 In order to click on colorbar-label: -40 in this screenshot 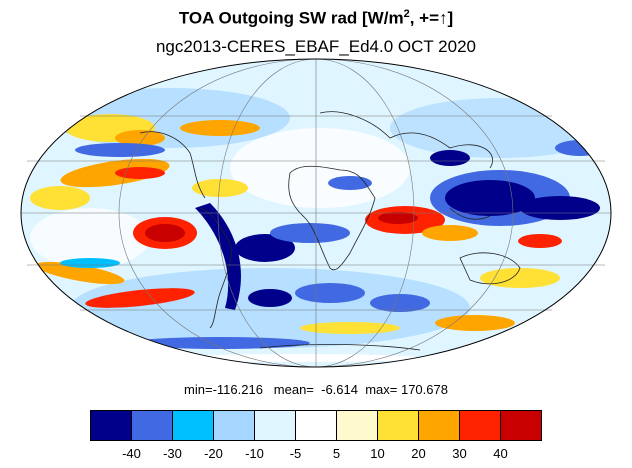, I will do `click(131, 453)`.